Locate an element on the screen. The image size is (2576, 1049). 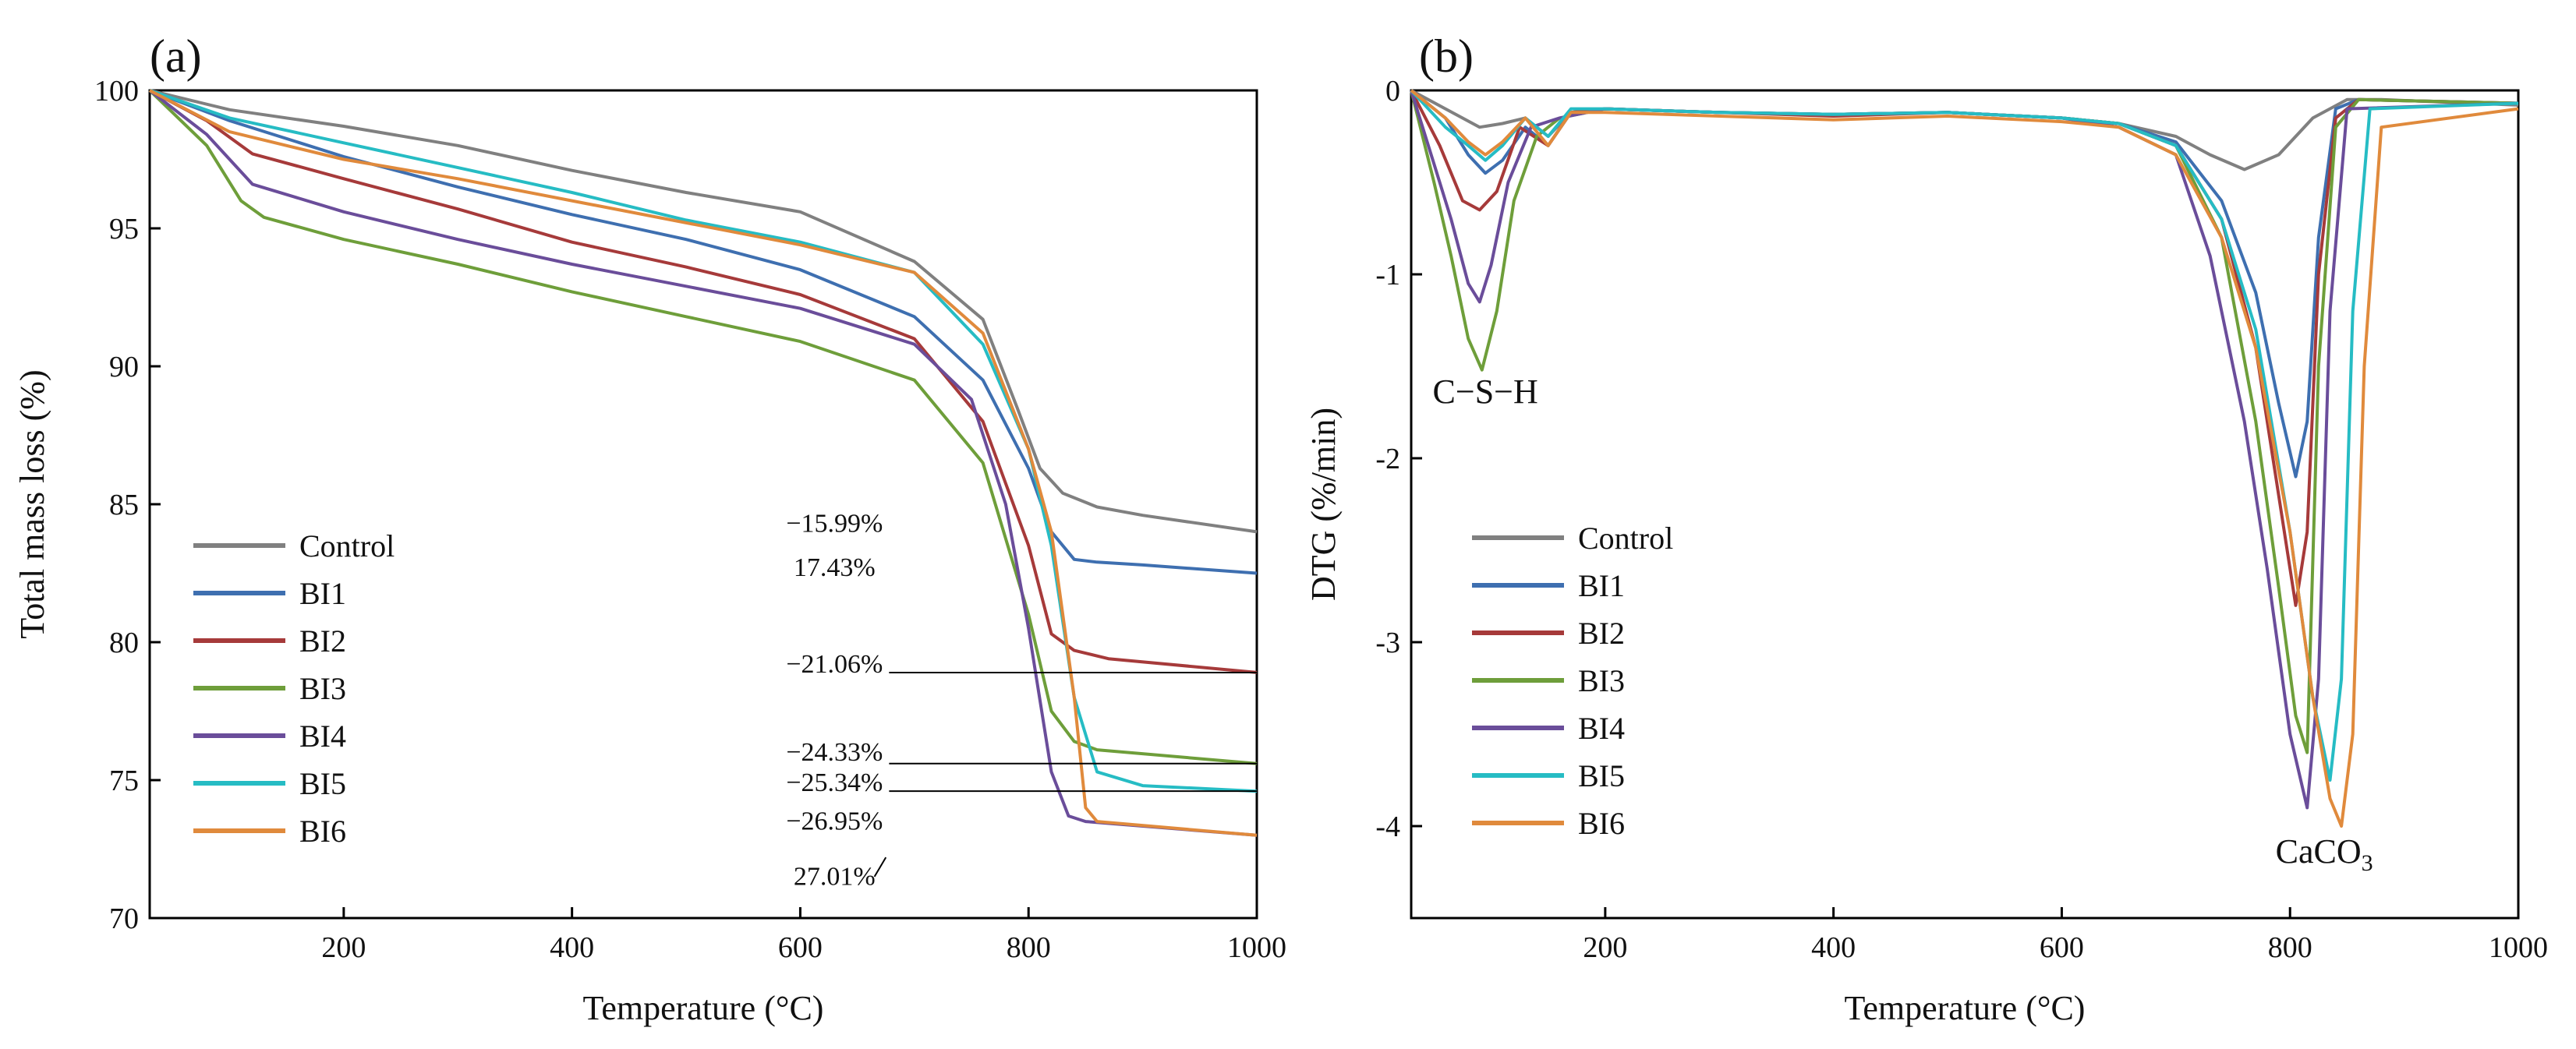
annotation-mass-loss: −15.99% is located at coordinates (834, 523).